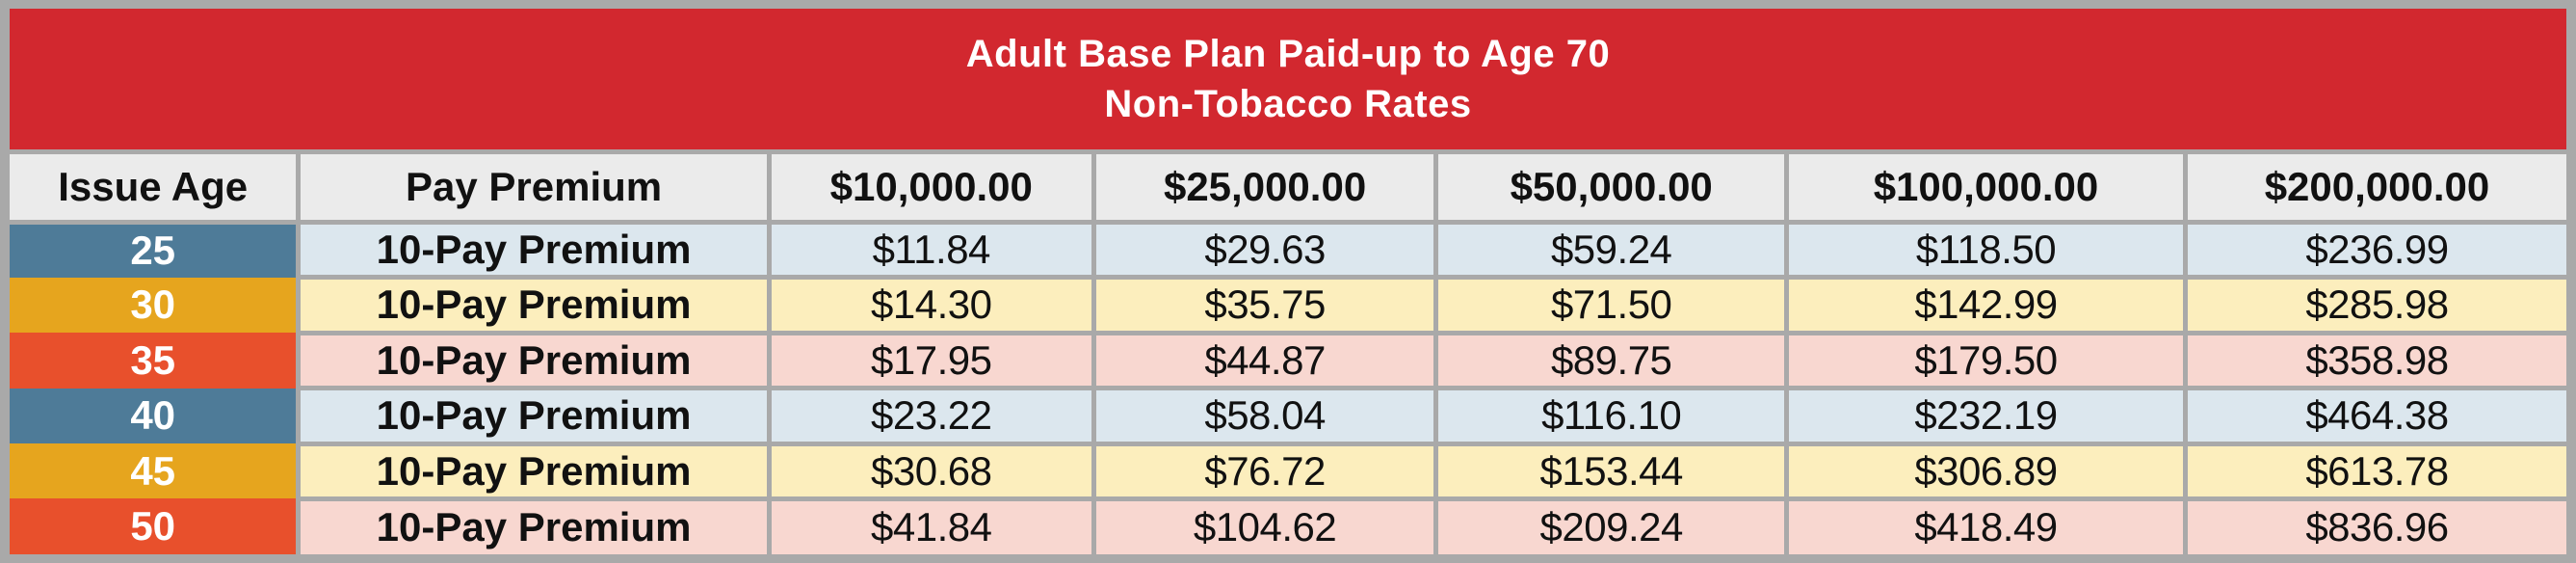 The height and width of the screenshot is (563, 2576). I want to click on age-cell: 30, so click(156, 305).